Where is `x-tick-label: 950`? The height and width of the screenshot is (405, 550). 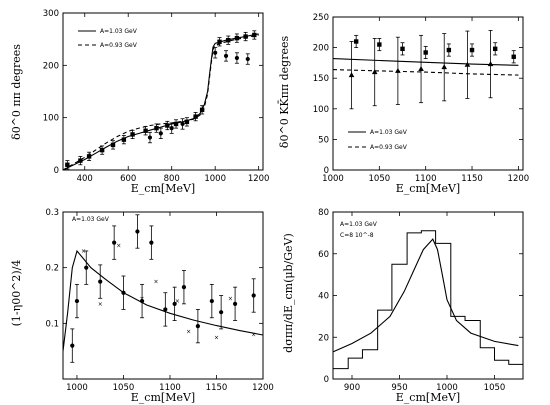 x-tick-label: 950 is located at coordinates (399, 388).